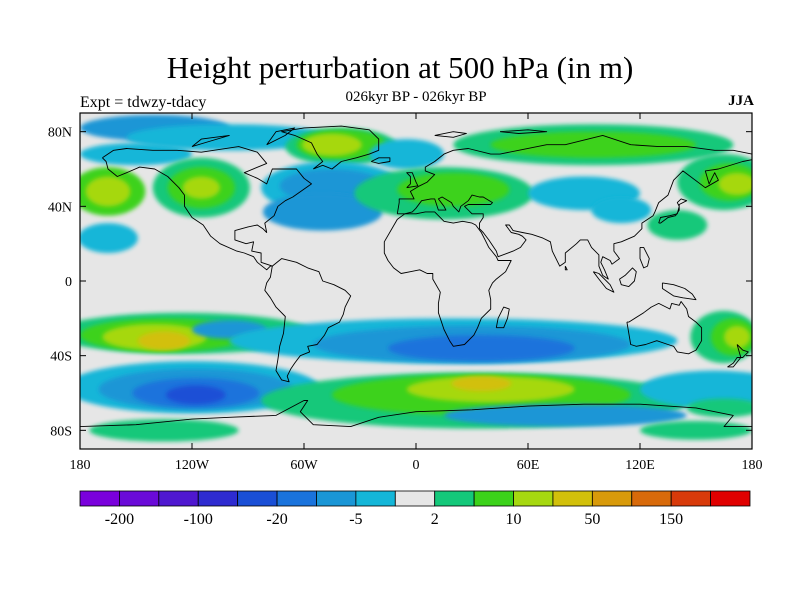  Describe the element at coordinates (640, 465) in the screenshot. I see `x-tick-label: 120E` at that location.